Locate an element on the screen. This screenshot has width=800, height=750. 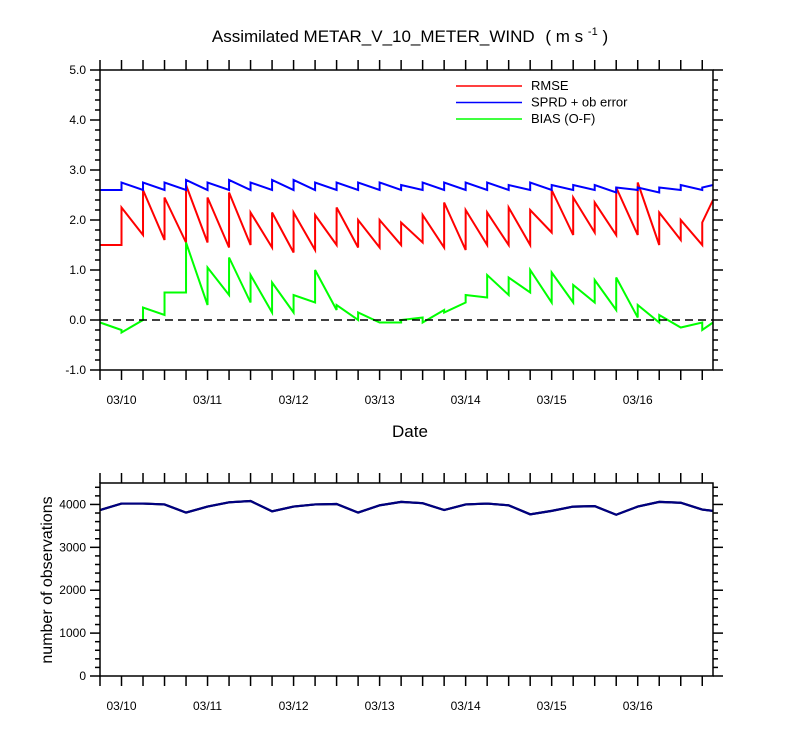
series-line-rmse is located at coordinates (407, 218).